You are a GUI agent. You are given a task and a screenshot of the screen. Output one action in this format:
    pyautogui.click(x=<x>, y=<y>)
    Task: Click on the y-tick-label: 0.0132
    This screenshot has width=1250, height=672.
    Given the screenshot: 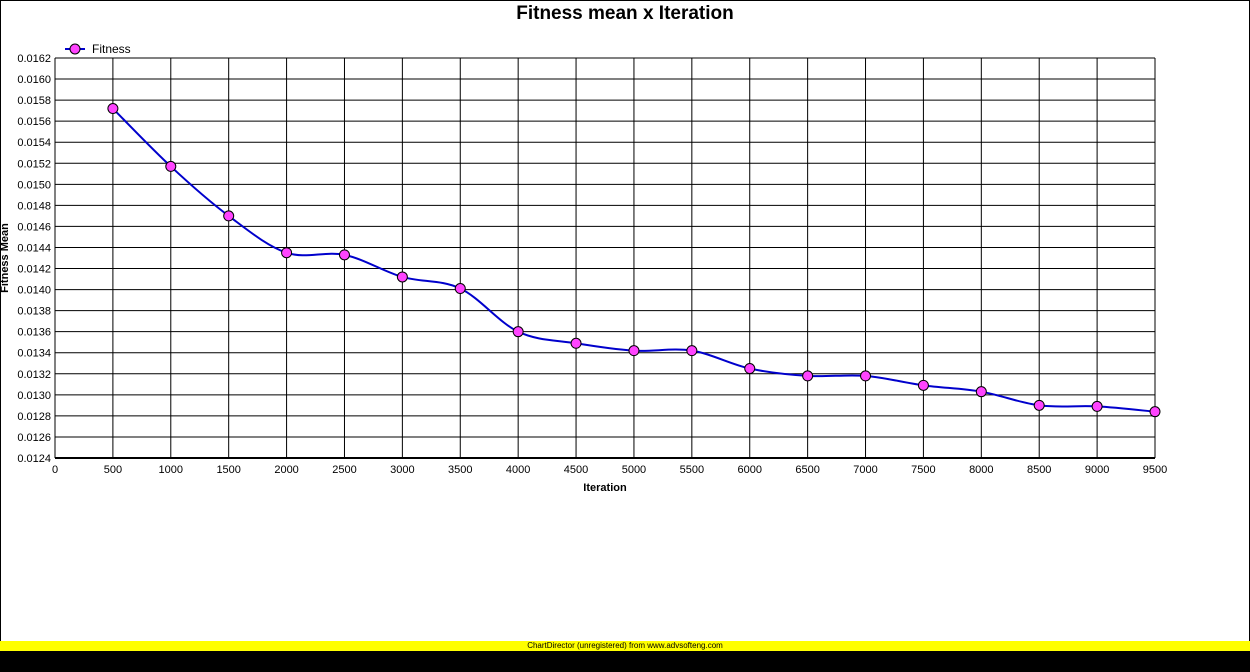 What is the action you would take?
    pyautogui.click(x=34, y=375)
    